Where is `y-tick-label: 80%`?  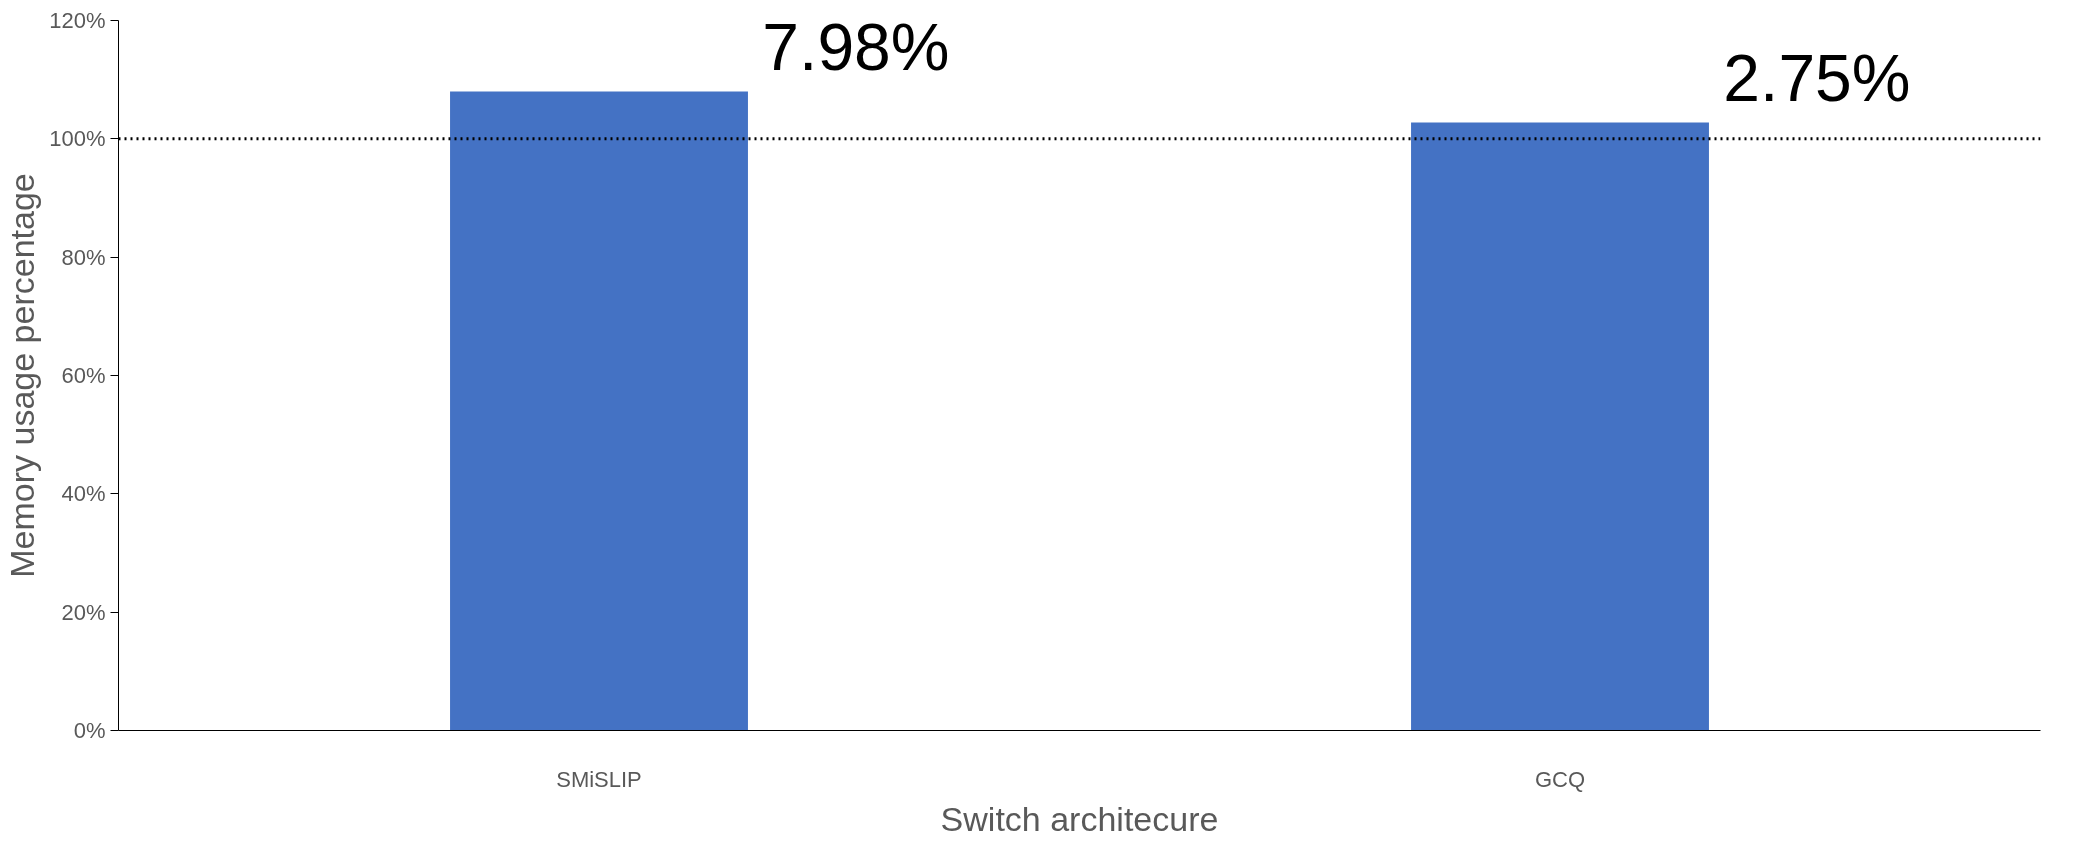 y-tick-label: 80% is located at coordinates (83, 257).